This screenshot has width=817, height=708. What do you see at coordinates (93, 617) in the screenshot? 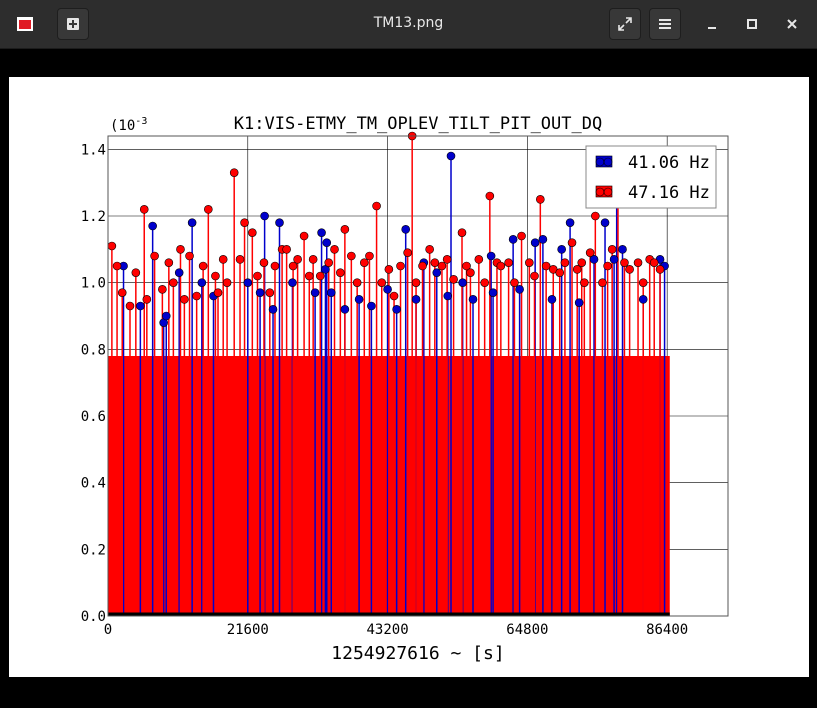
I see `y-tick-label: 0.0` at bounding box center [93, 617].